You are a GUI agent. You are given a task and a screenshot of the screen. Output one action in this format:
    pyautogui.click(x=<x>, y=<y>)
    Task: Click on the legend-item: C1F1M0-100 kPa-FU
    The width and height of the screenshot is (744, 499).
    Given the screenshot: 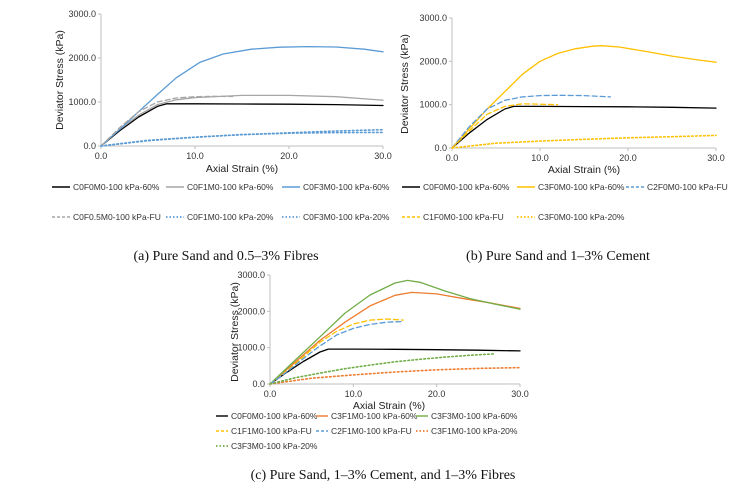 What is the action you would take?
    pyautogui.click(x=264, y=431)
    